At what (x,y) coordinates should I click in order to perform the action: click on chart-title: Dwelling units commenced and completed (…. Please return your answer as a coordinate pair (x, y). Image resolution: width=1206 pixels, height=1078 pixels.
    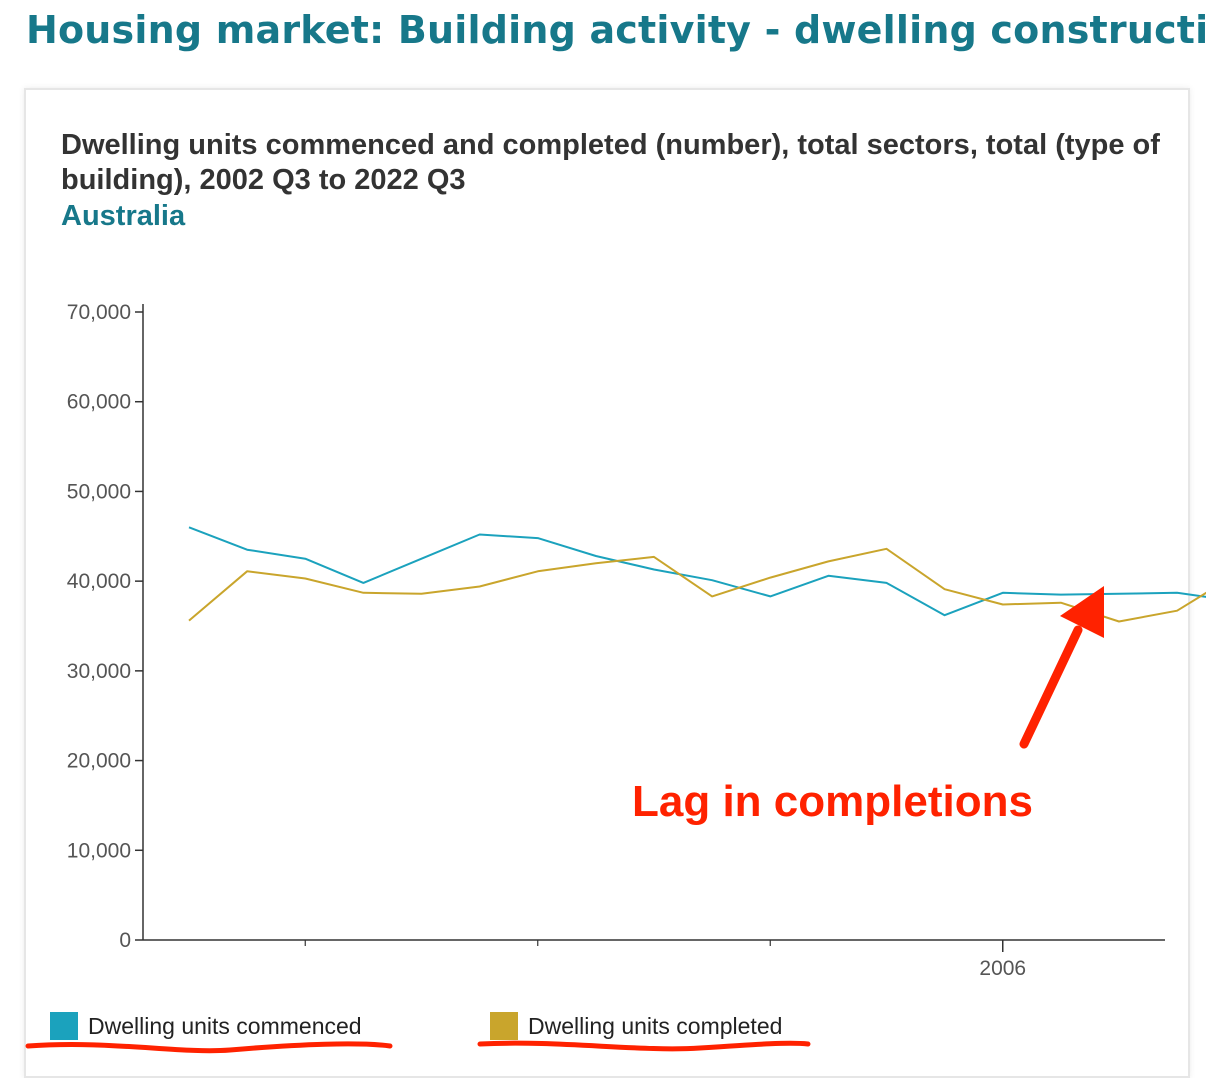
    Looking at the image, I should click on (610, 162).